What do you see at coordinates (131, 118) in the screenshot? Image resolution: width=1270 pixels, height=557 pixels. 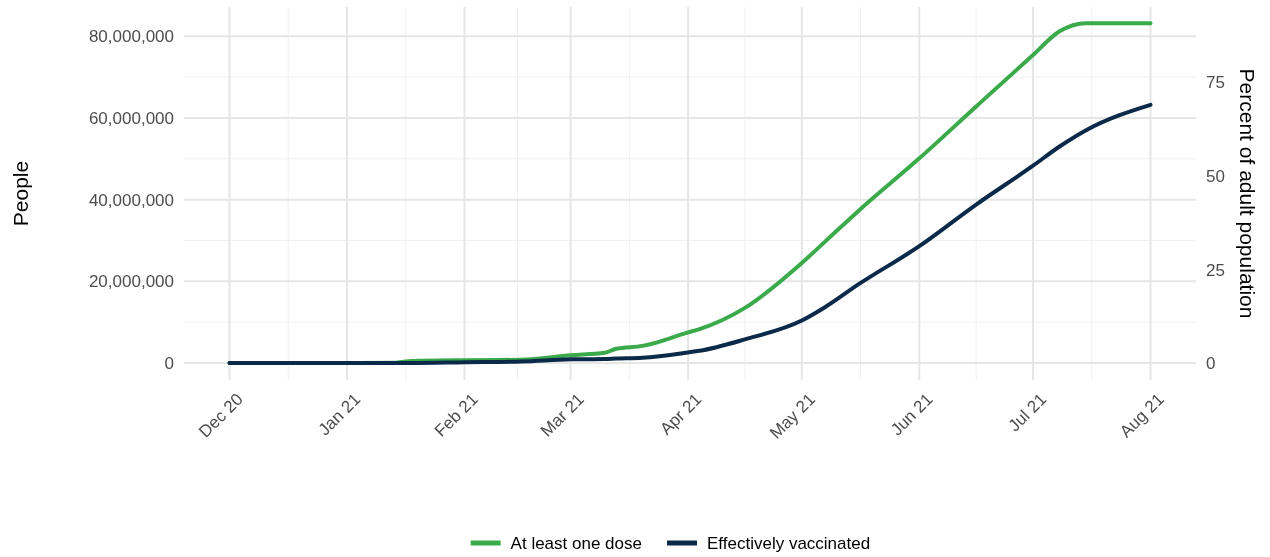 I see `y-tick-label: 60,000,000` at bounding box center [131, 118].